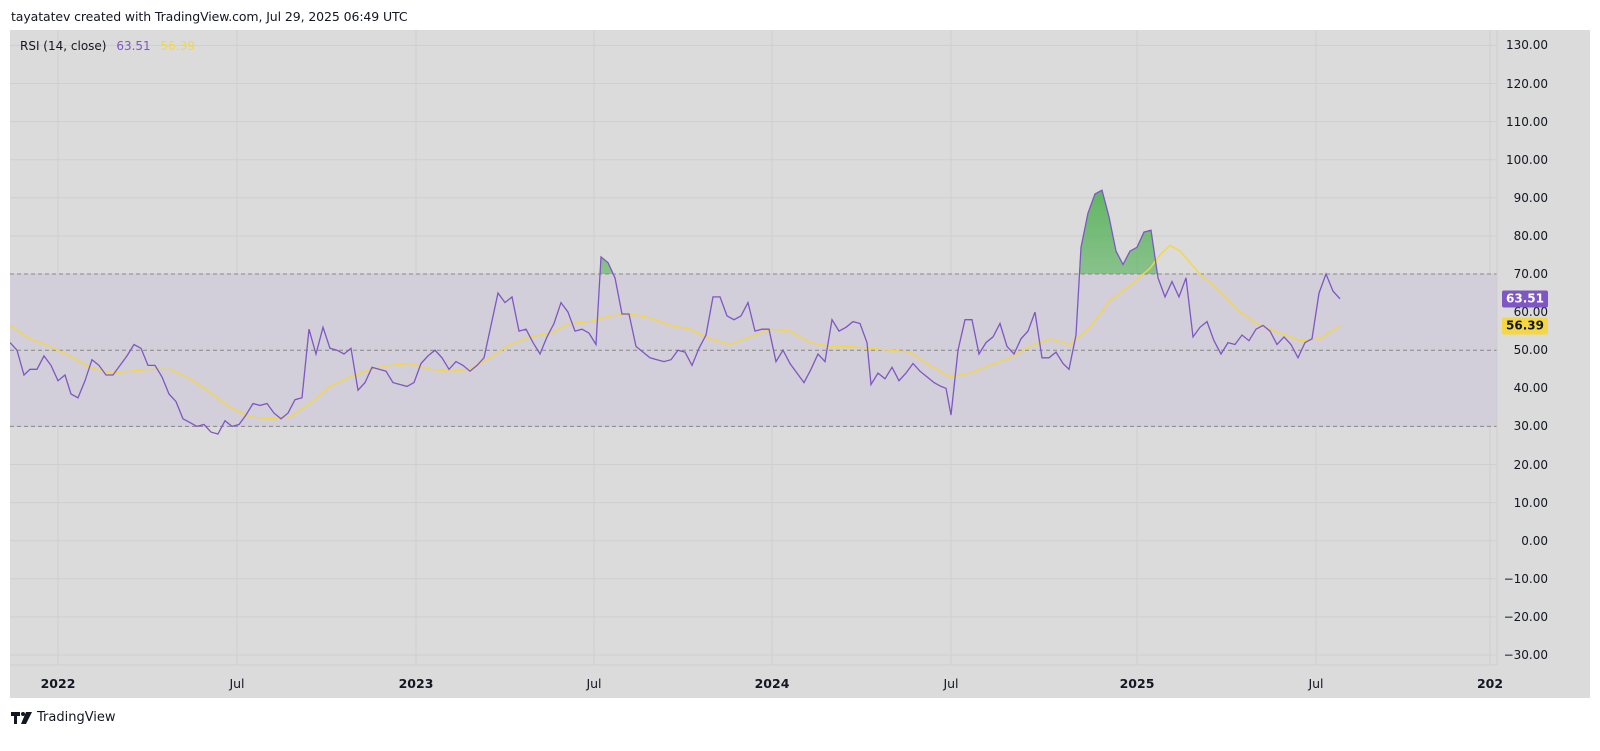 This screenshot has width=1600, height=751. I want to click on time-axis-label: 2025, so click(1137, 683).